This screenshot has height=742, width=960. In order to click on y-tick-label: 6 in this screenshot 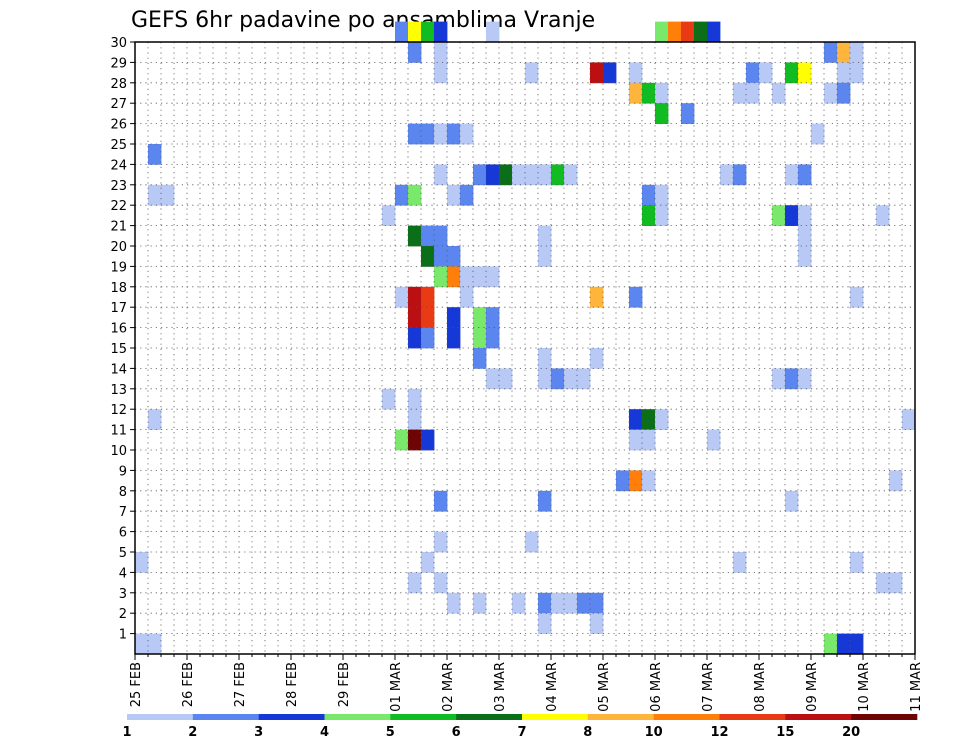, I will do `click(123, 533)`.